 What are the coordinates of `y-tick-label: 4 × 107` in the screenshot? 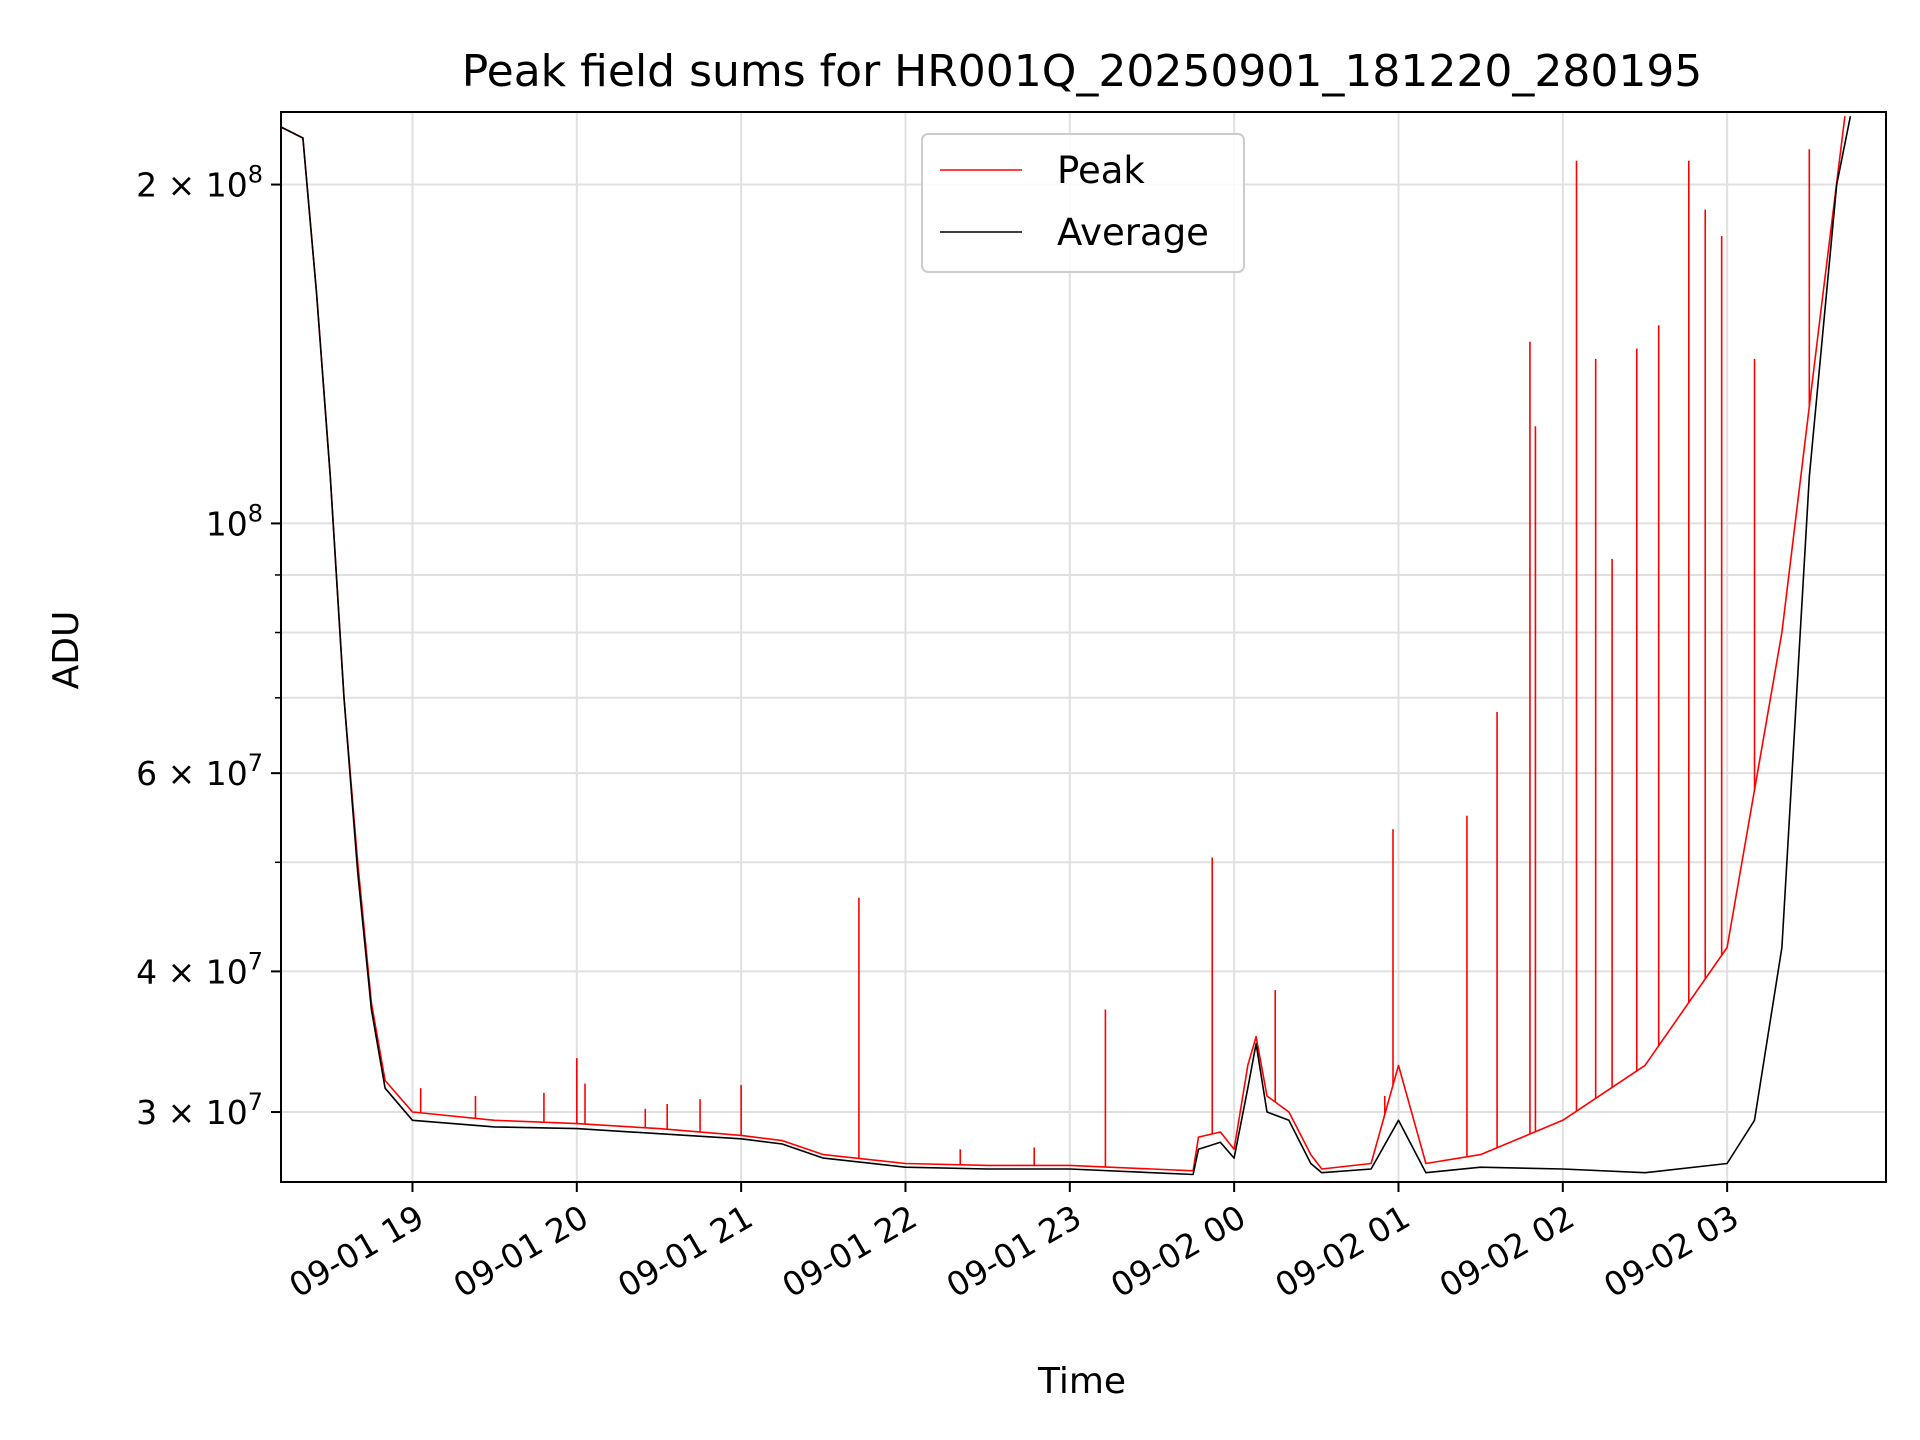 It's located at (199, 969).